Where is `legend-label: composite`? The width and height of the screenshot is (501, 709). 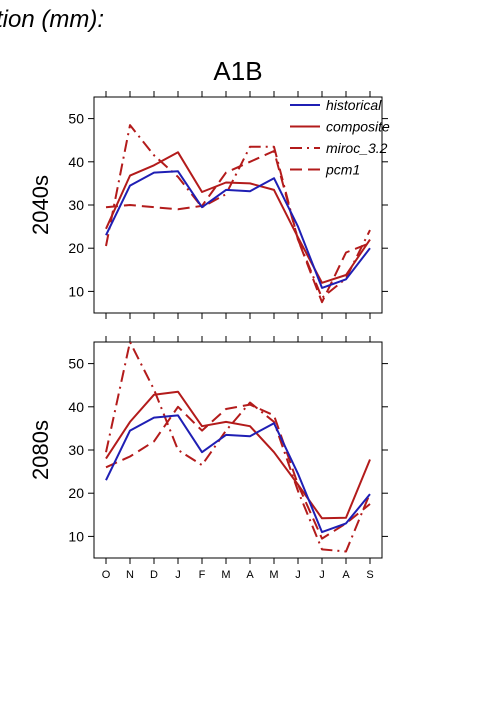 legend-label: composite is located at coordinates (358, 127).